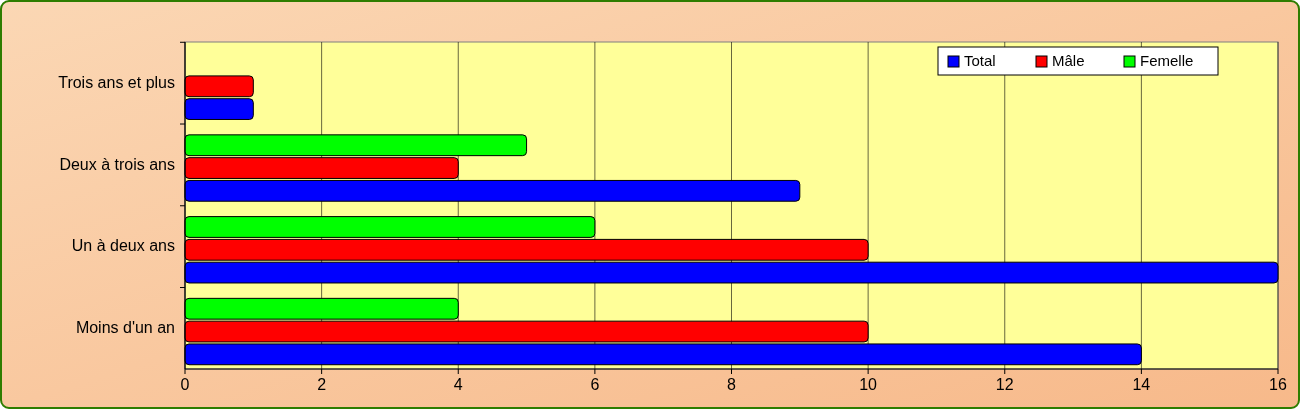  Describe the element at coordinates (117, 164) in the screenshot. I see `y-tick-label: Deux à trois ans` at that location.